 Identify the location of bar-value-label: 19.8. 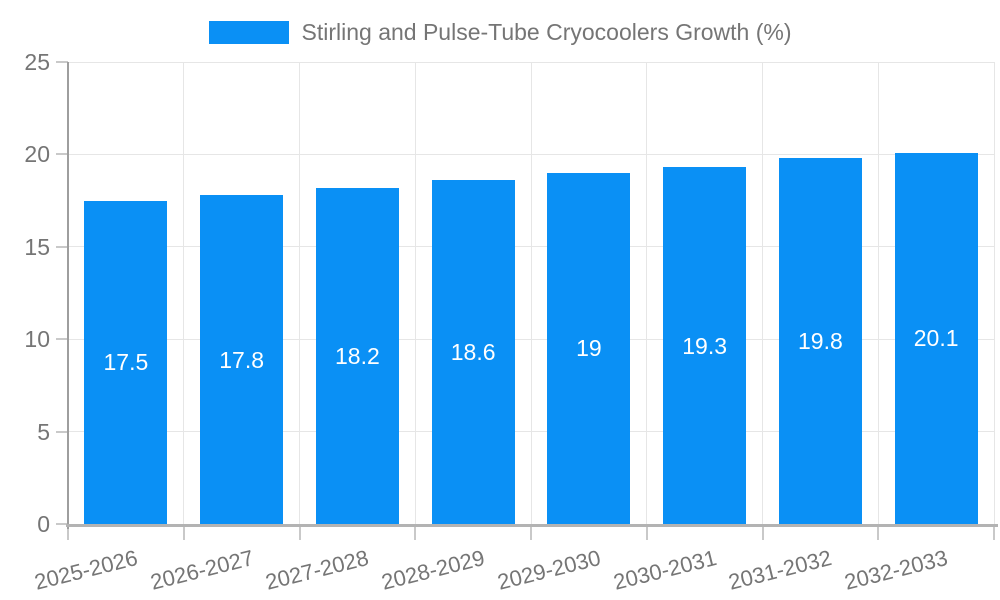
(820, 341).